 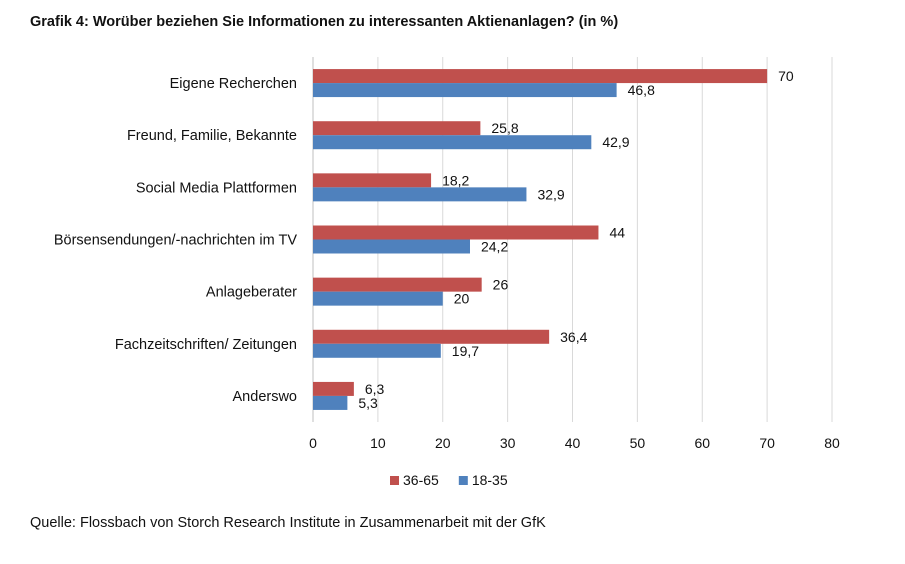 What do you see at coordinates (615, 142) in the screenshot?
I see `value-label: 42,9` at bounding box center [615, 142].